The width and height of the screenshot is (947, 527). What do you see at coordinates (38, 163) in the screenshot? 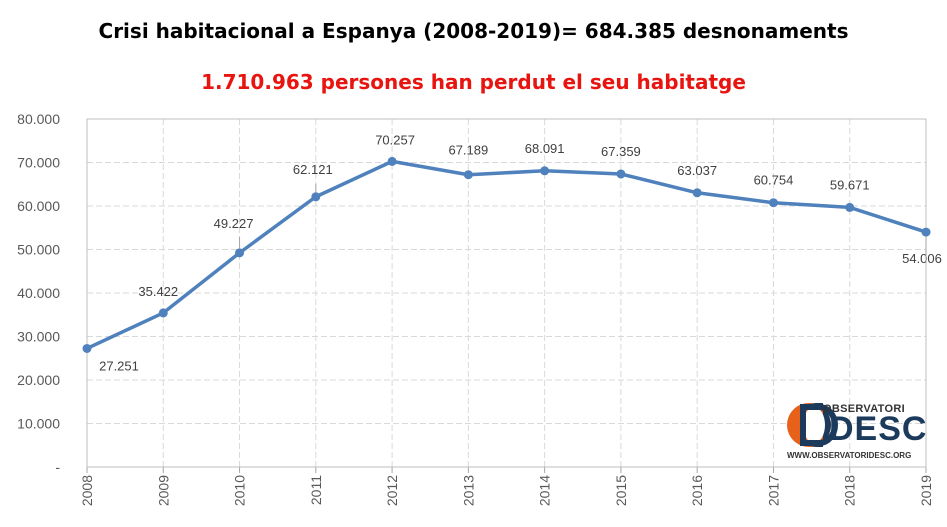
I see `y-tick-label: 70.000` at bounding box center [38, 163].